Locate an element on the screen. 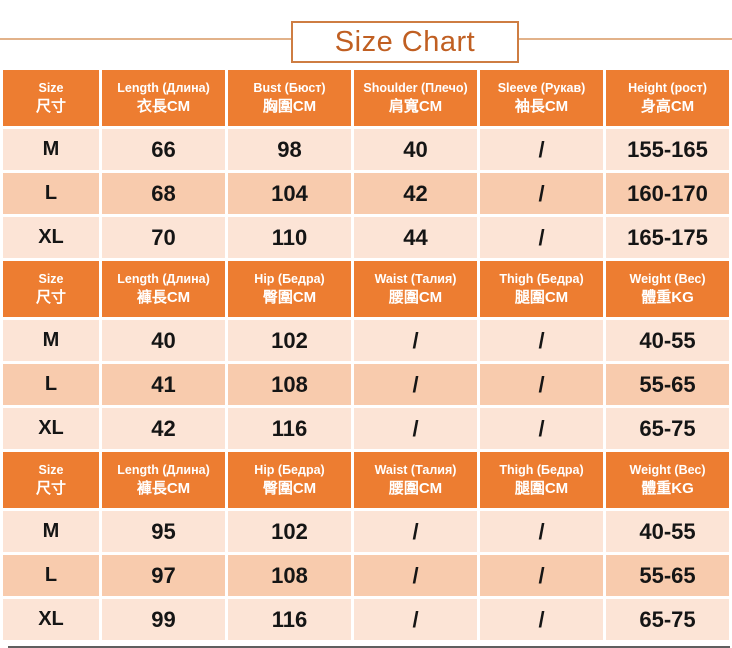  column-header-cn: 衣長CM is located at coordinates (163, 107).